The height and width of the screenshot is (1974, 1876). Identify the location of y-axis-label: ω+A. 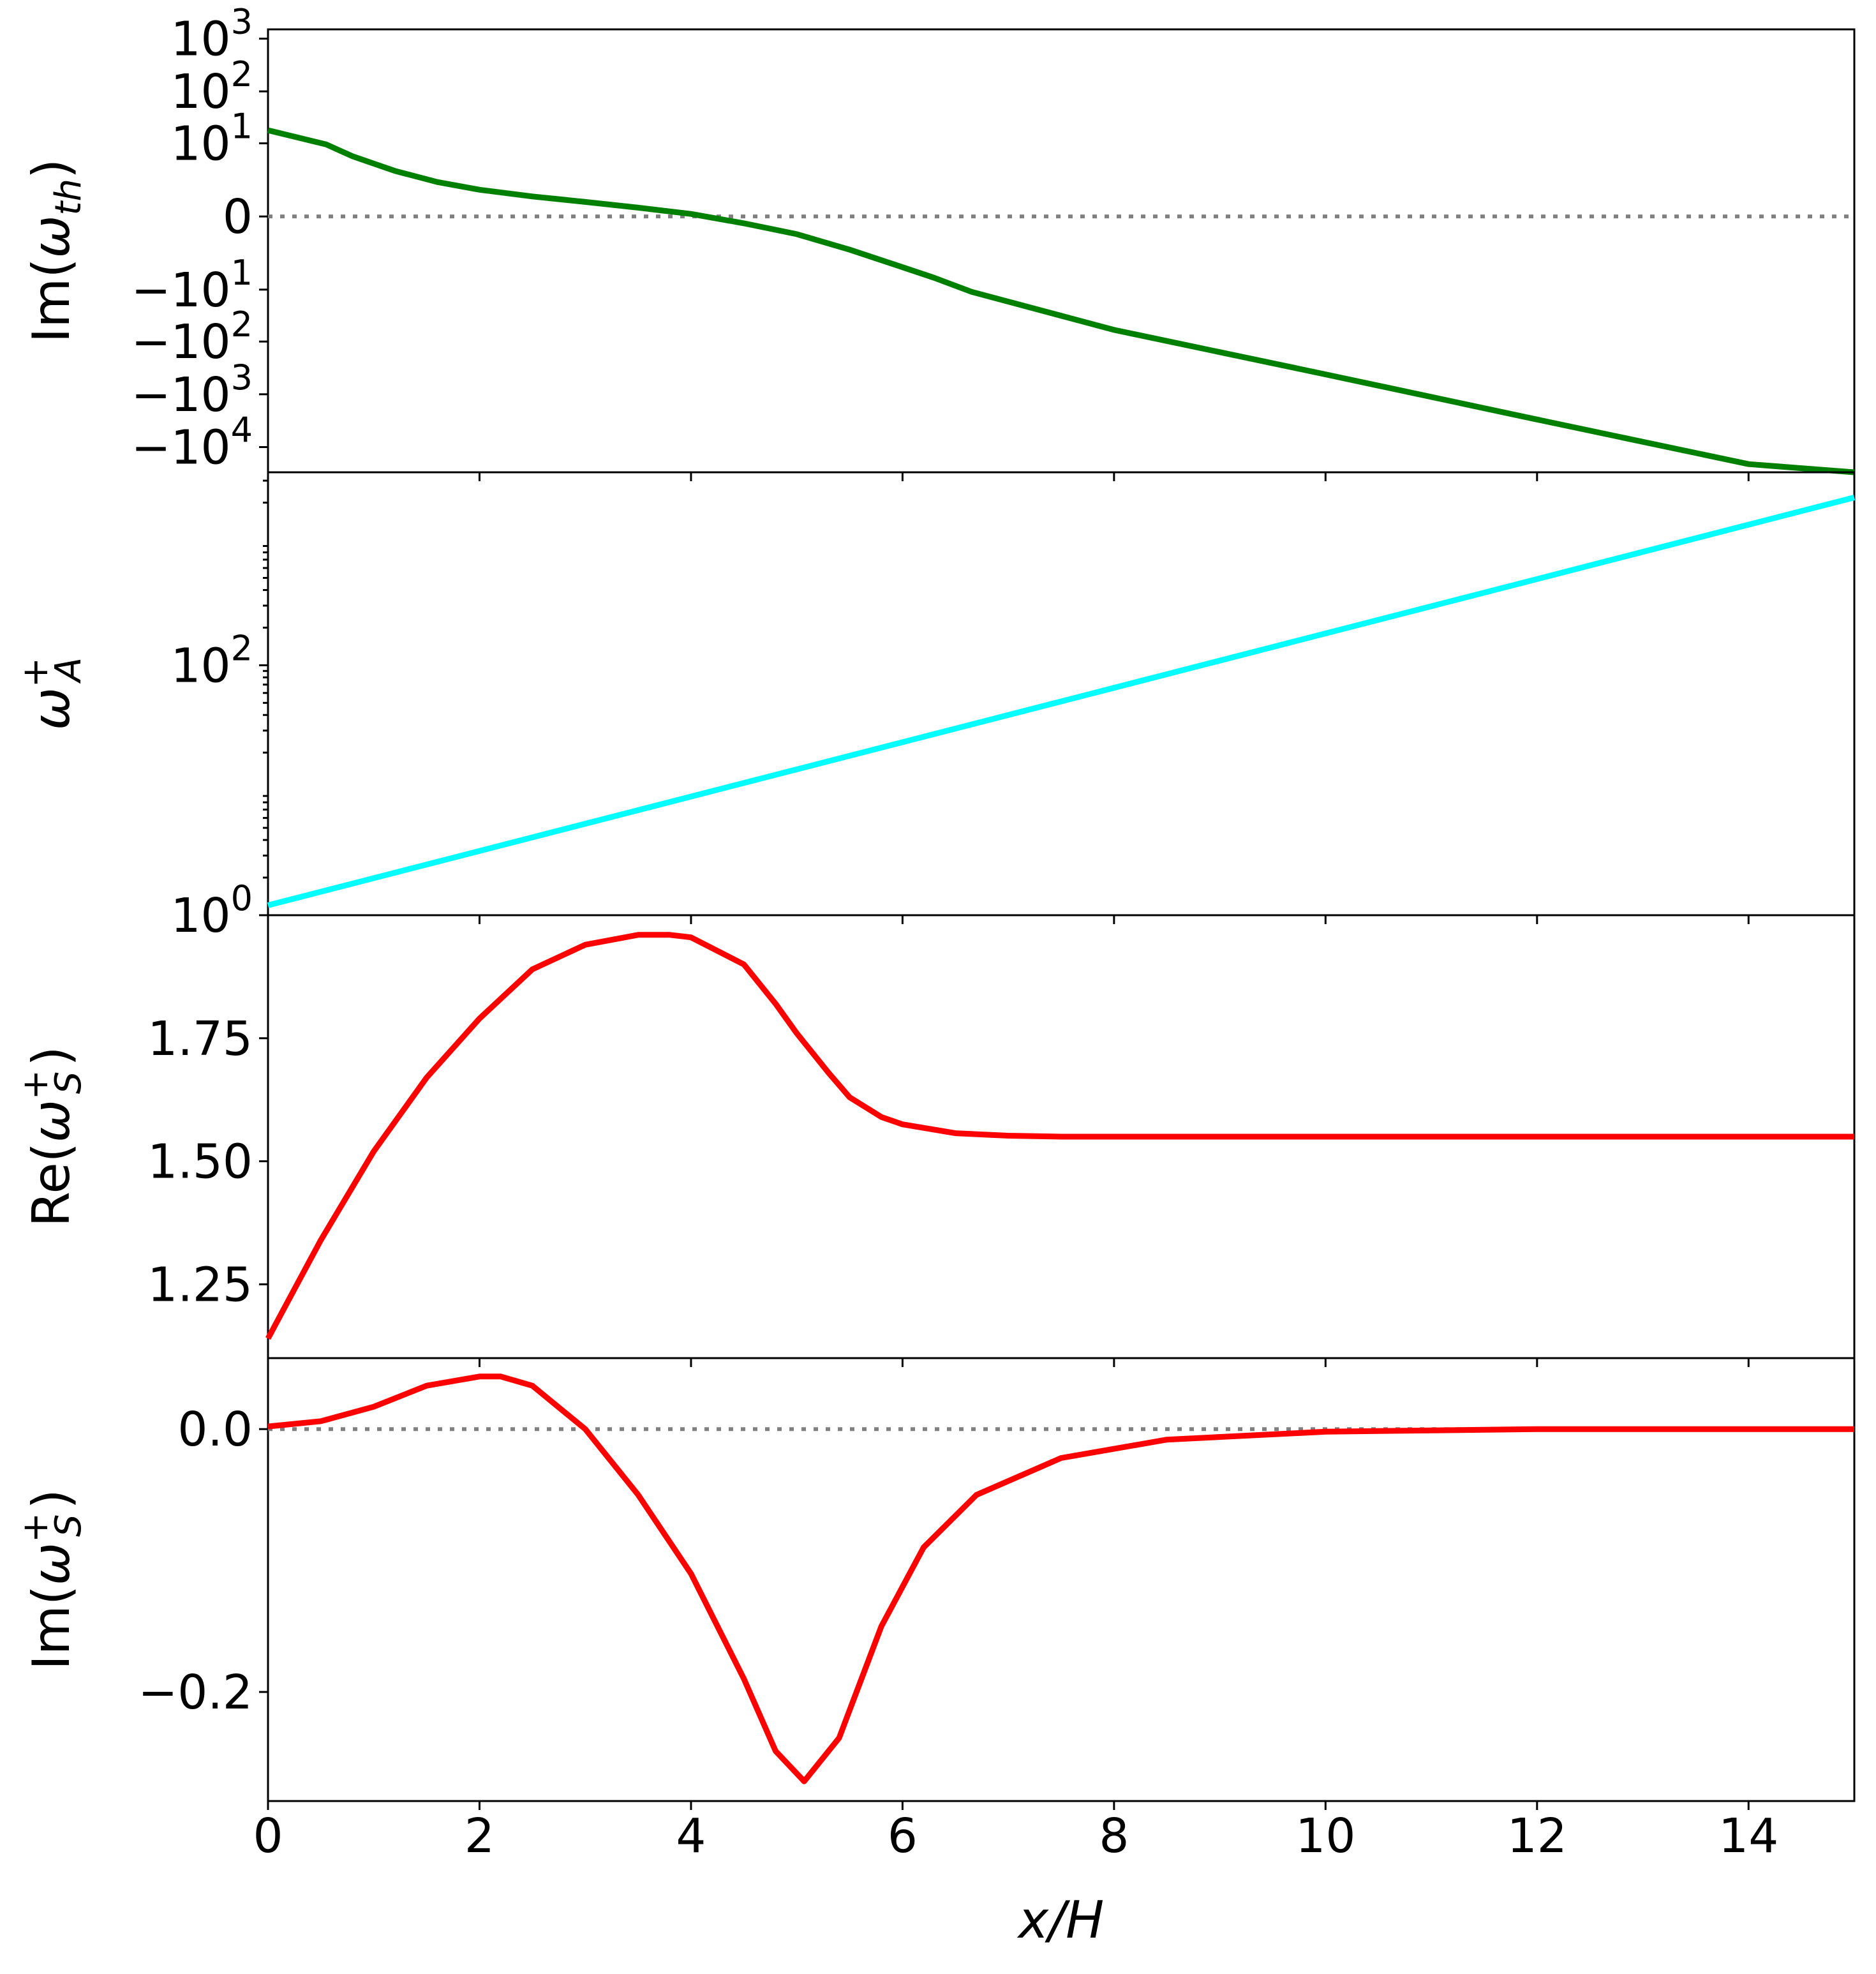
(52, 693).